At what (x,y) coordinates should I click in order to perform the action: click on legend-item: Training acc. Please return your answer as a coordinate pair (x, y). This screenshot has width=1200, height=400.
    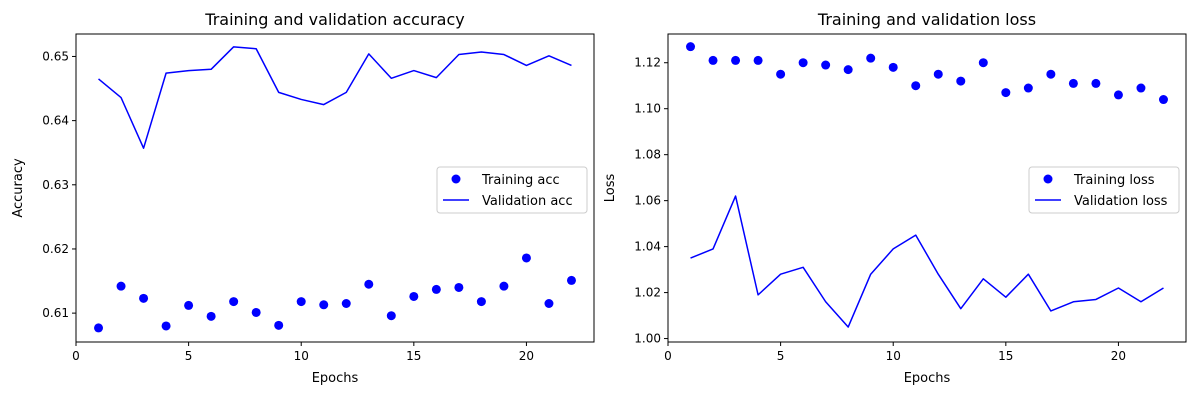
    Looking at the image, I should click on (505, 180).